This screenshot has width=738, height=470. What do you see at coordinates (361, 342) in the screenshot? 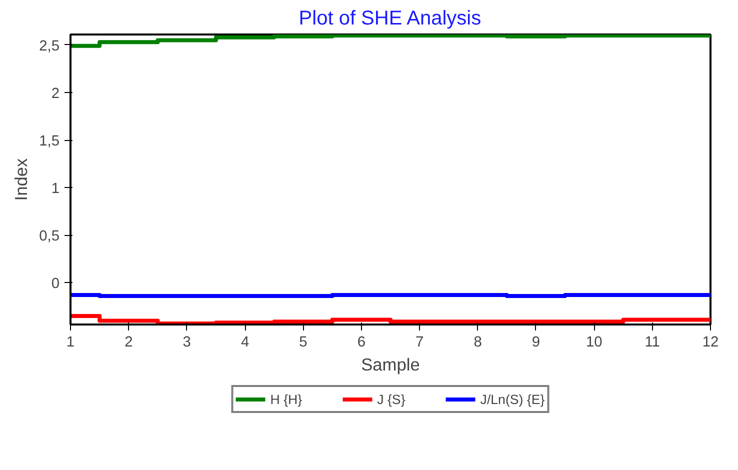
I see `x-tick-label: 6` at bounding box center [361, 342].